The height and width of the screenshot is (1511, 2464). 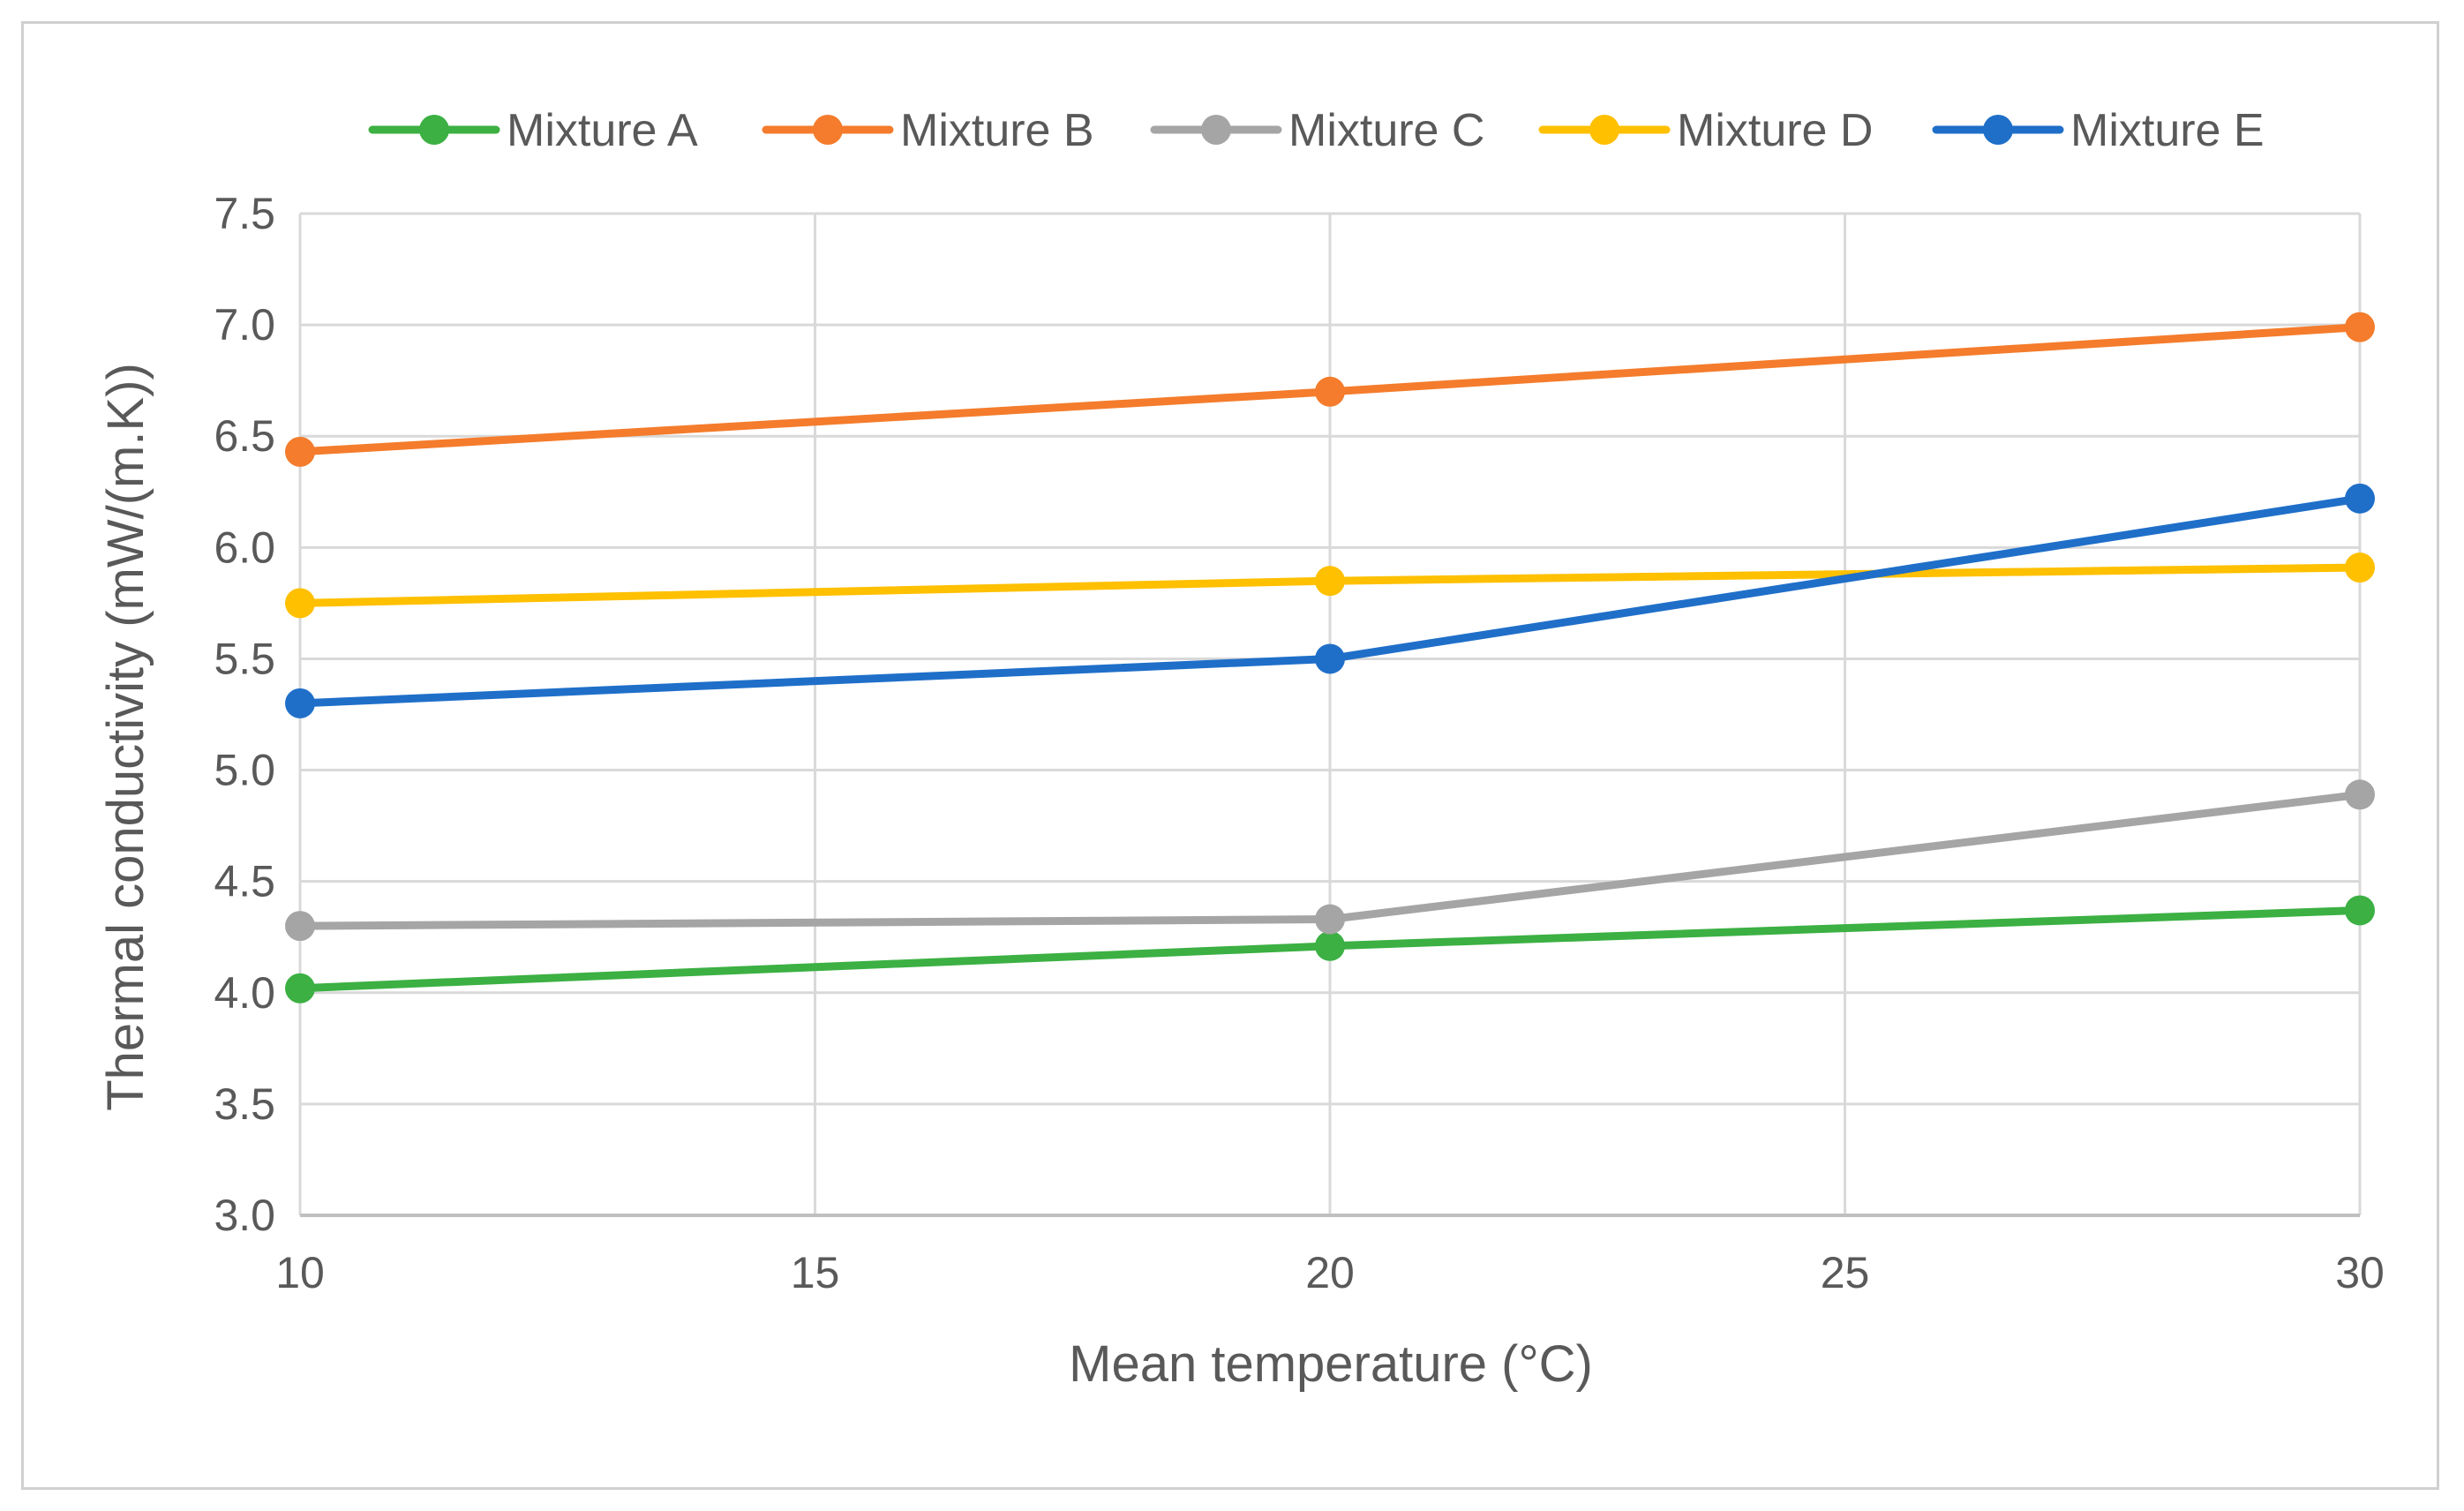 I want to click on y-tick-label: 7.5, so click(x=245, y=213).